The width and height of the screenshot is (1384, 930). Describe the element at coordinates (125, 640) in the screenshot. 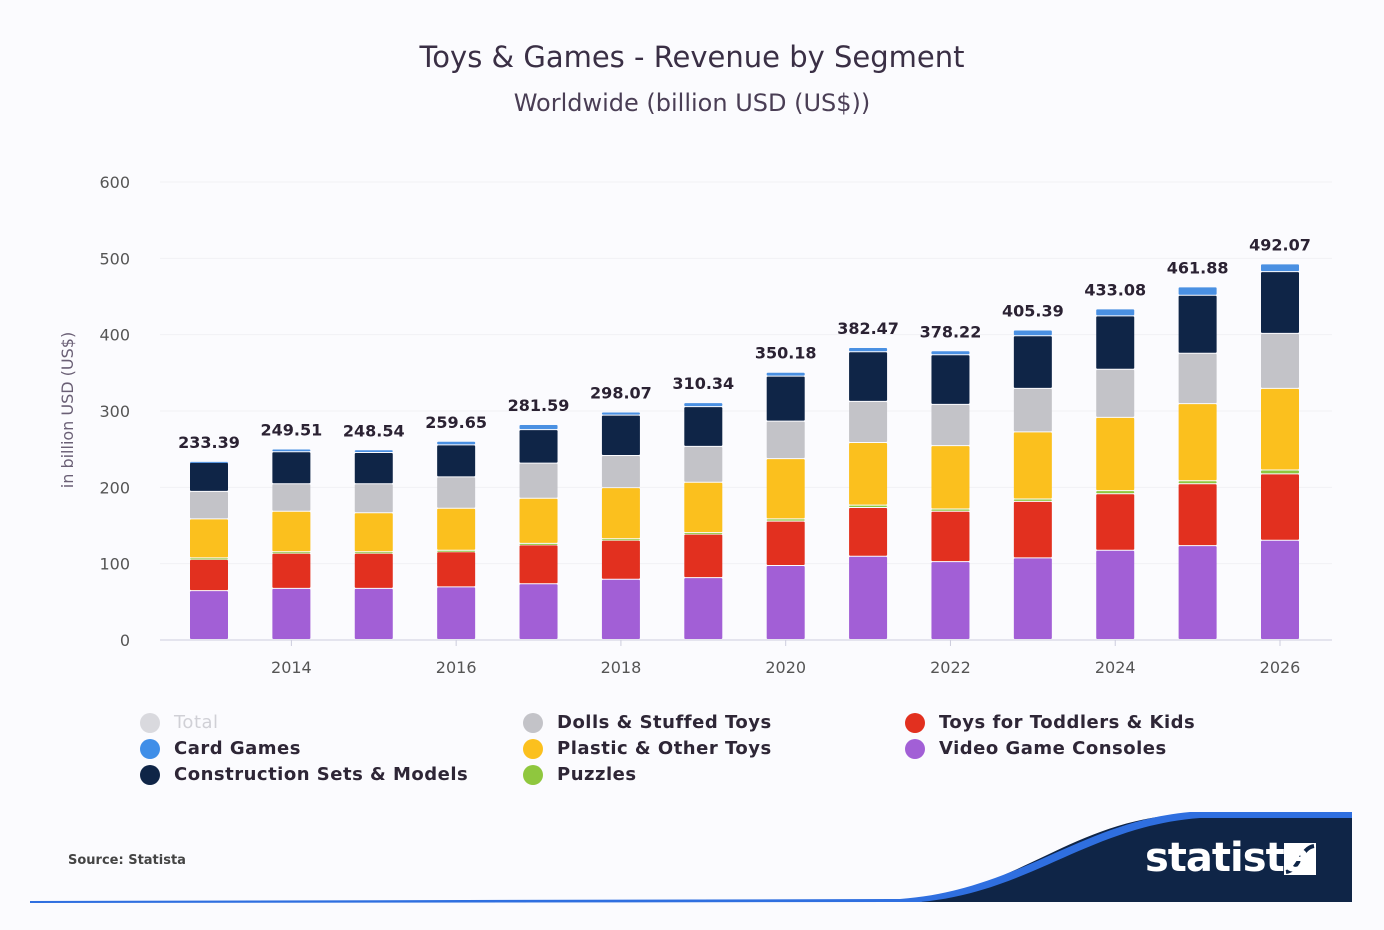

I see `y-tick-label: 0` at that location.